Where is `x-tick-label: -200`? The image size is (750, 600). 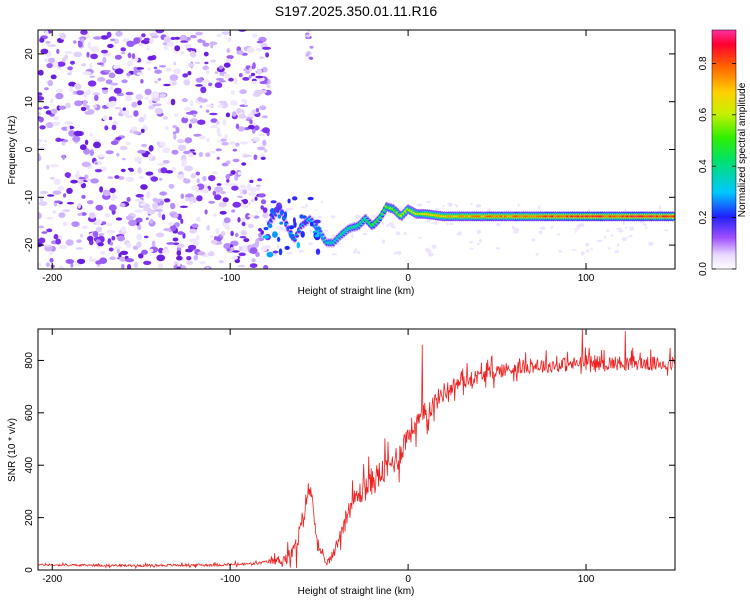 x-tick-label: -200 is located at coordinates (52, 579).